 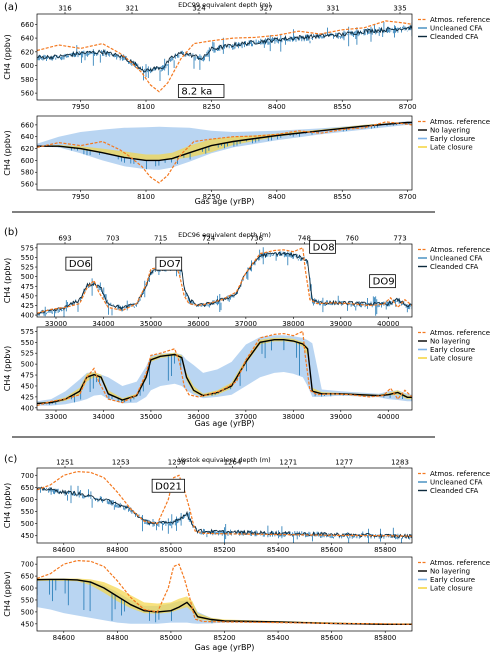 I want to click on x-tick-label: 33000, so click(x=56, y=324).